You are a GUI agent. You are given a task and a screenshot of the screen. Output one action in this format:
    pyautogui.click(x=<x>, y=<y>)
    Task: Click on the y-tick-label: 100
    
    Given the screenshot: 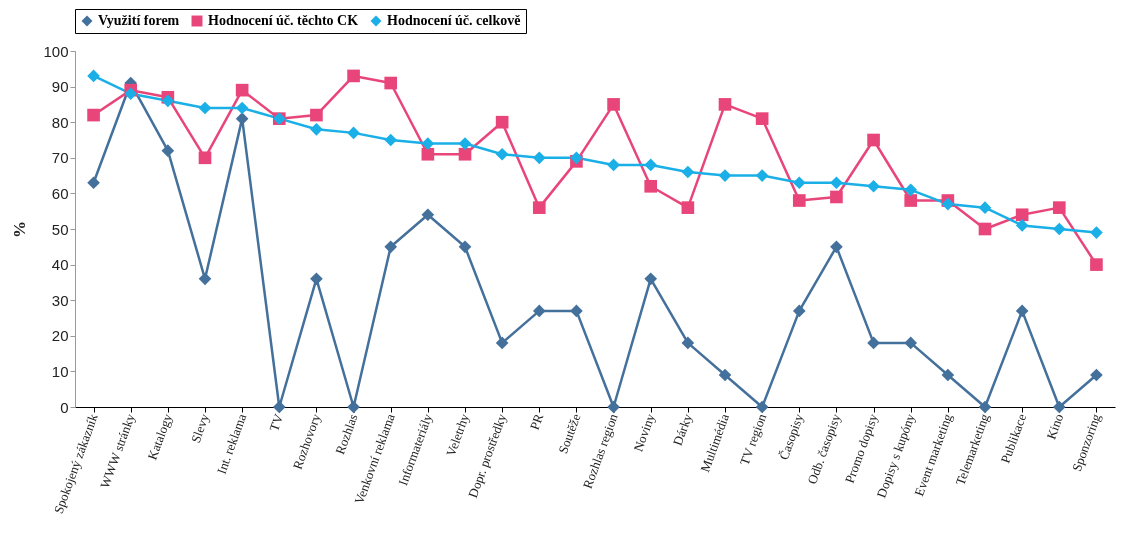 What is the action you would take?
    pyautogui.click(x=56, y=51)
    